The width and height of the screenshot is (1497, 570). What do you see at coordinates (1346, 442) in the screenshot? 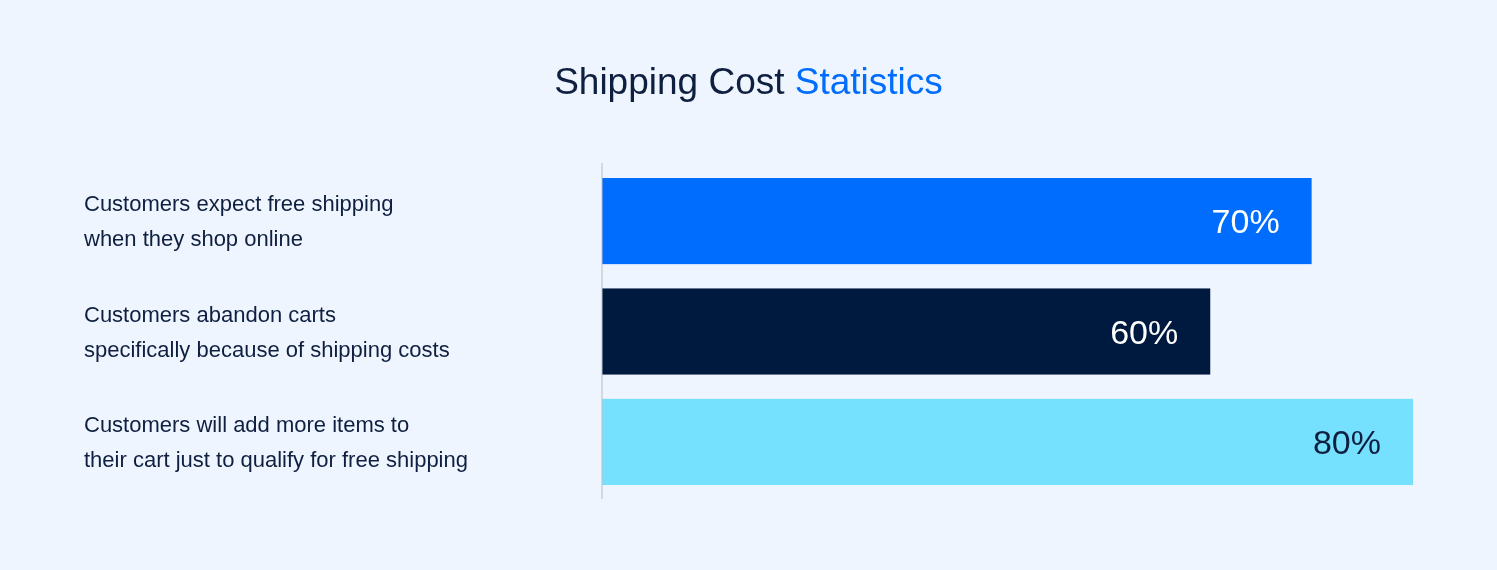
I see `data-label: 80%` at bounding box center [1346, 442].